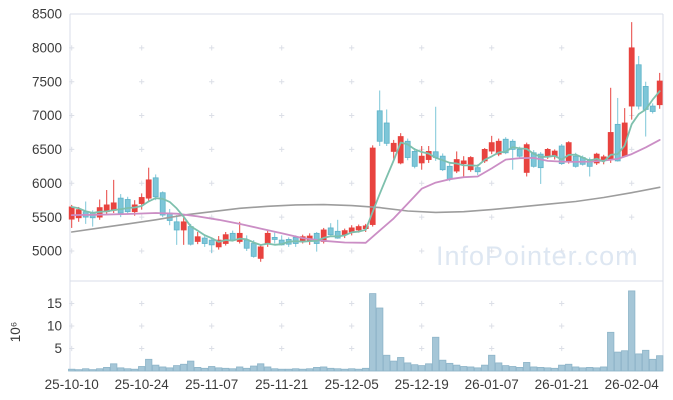  Describe the element at coordinates (47, 251) in the screenshot. I see `tick-label: 5000` at that location.